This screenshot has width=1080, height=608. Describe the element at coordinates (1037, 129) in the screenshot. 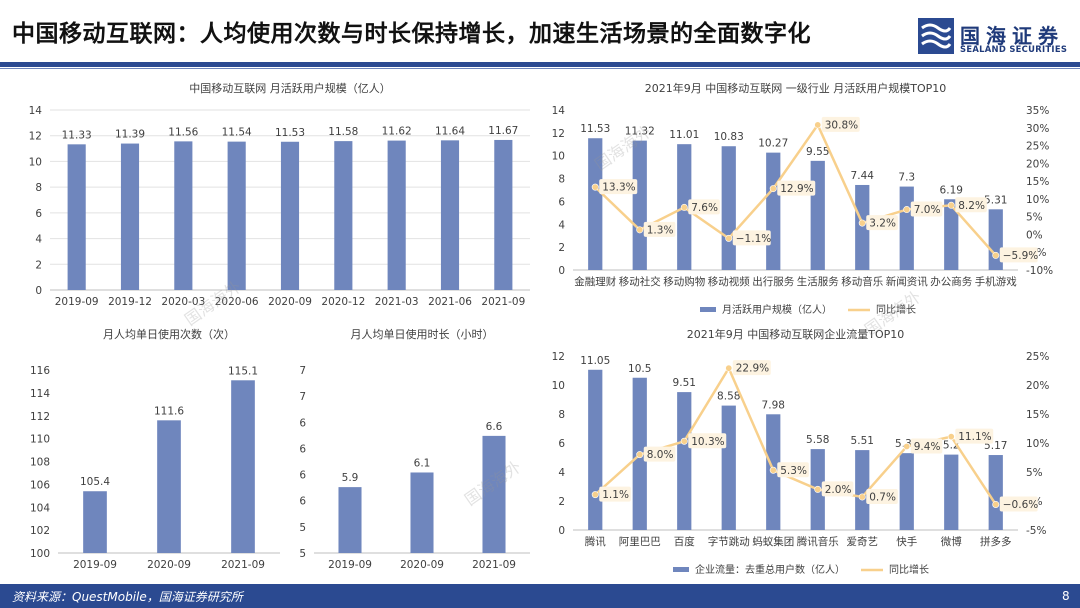

I see `y2-tick-label: 30%` at that location.